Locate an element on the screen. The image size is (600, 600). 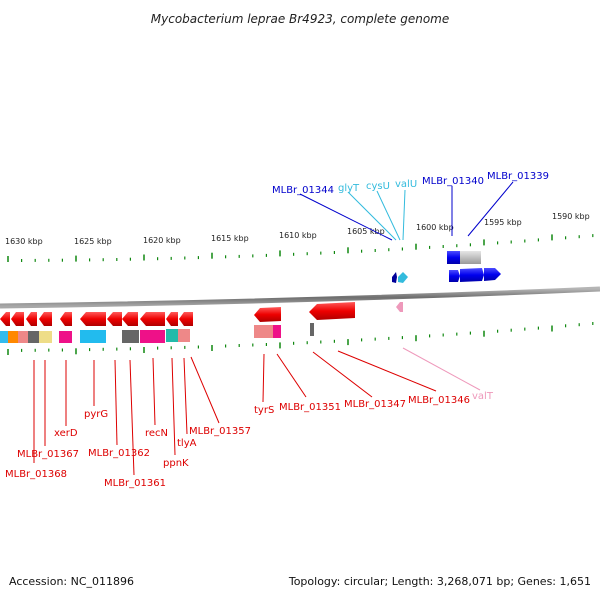
gene-label: MLBr_01344 is located at coordinates (303, 190).